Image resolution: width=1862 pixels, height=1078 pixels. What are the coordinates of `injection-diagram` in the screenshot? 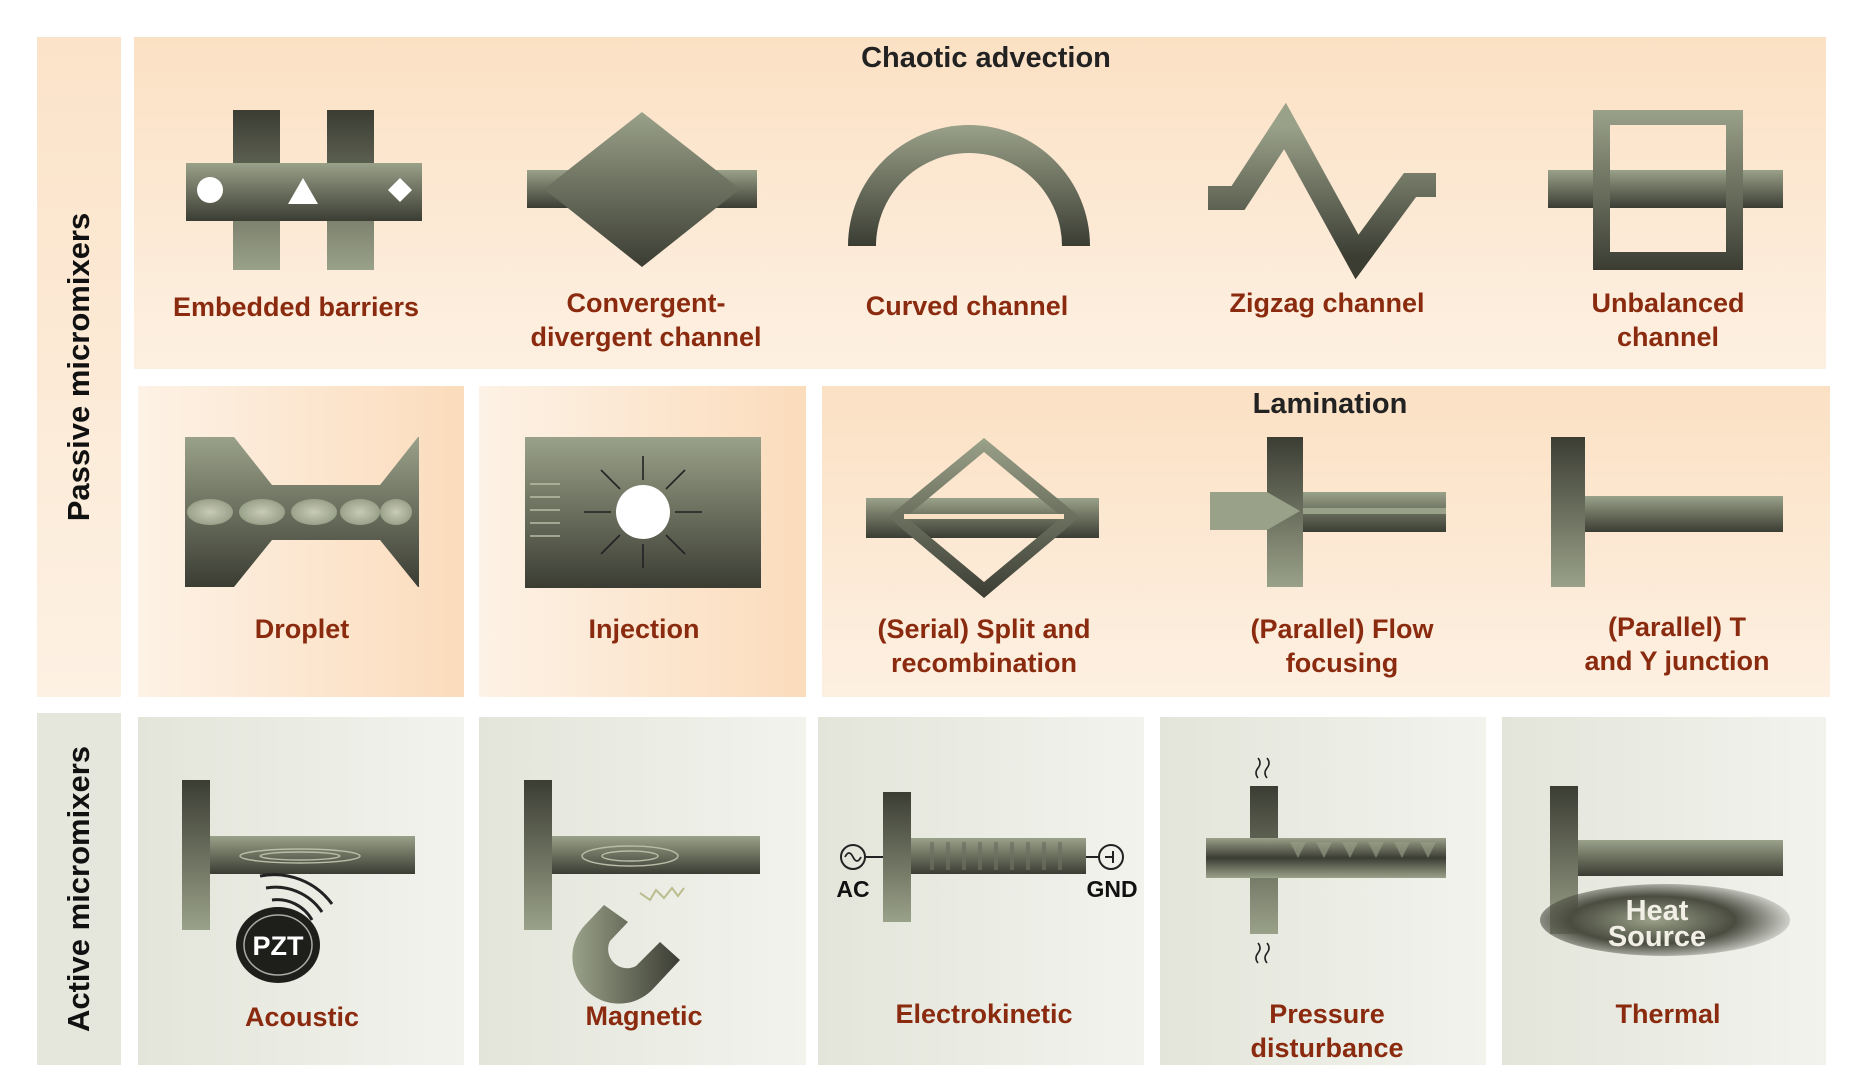 It's located at (643, 512).